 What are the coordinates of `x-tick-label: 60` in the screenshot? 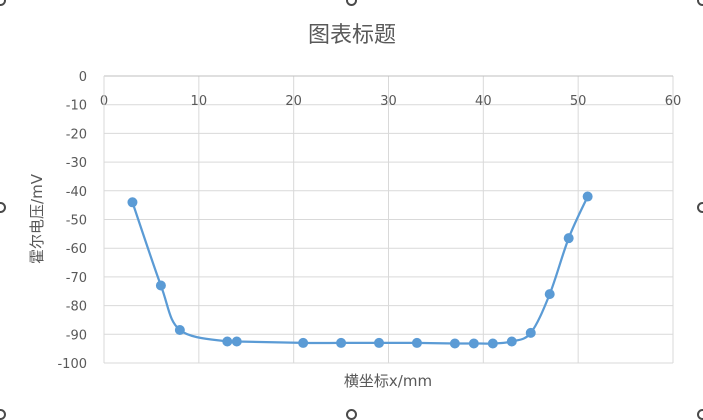 It's located at (673, 101).